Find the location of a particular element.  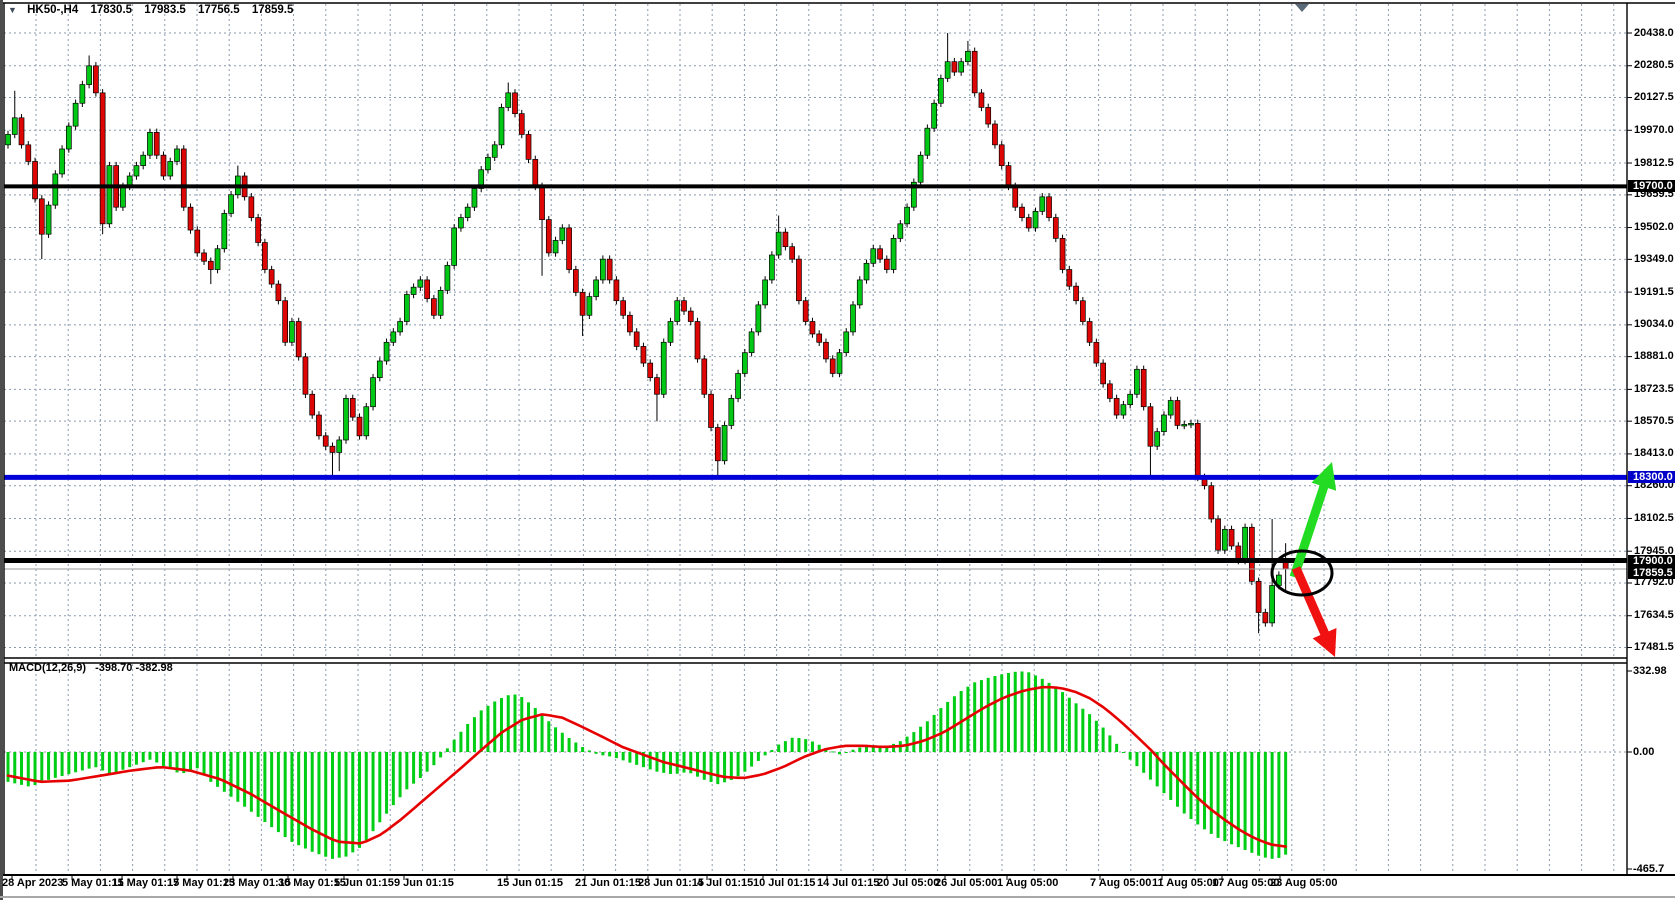

chevron-down-icon: ▼ is located at coordinates (12, 10).